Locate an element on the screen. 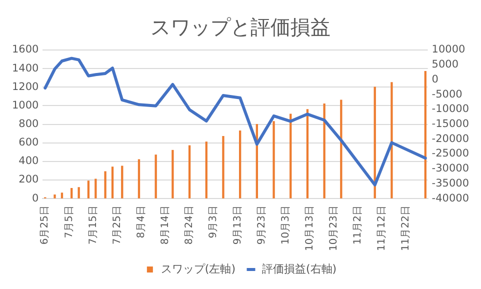 The image size is (481, 289). y2-tick-label: -30000 is located at coordinates (451, 168).